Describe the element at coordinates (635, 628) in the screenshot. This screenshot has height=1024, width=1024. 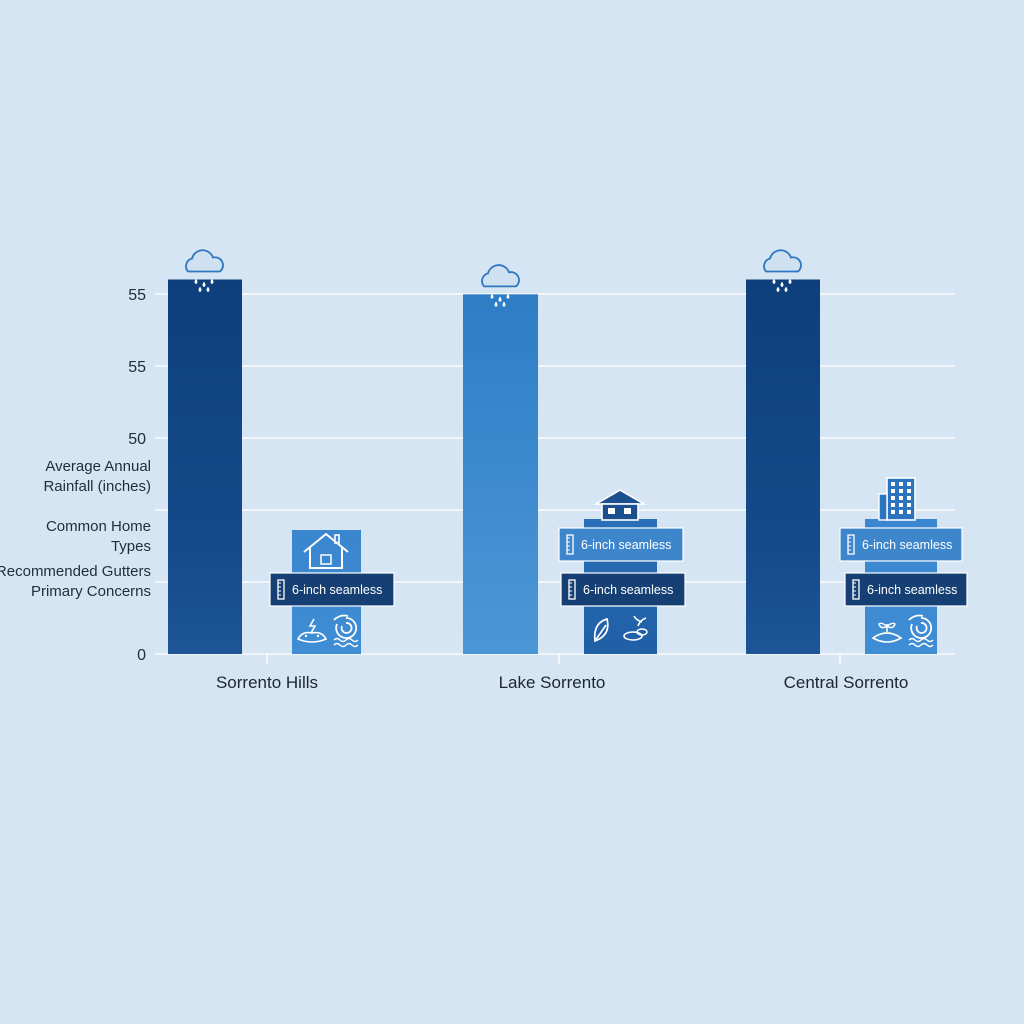
I see `root-debris-icon` at that location.